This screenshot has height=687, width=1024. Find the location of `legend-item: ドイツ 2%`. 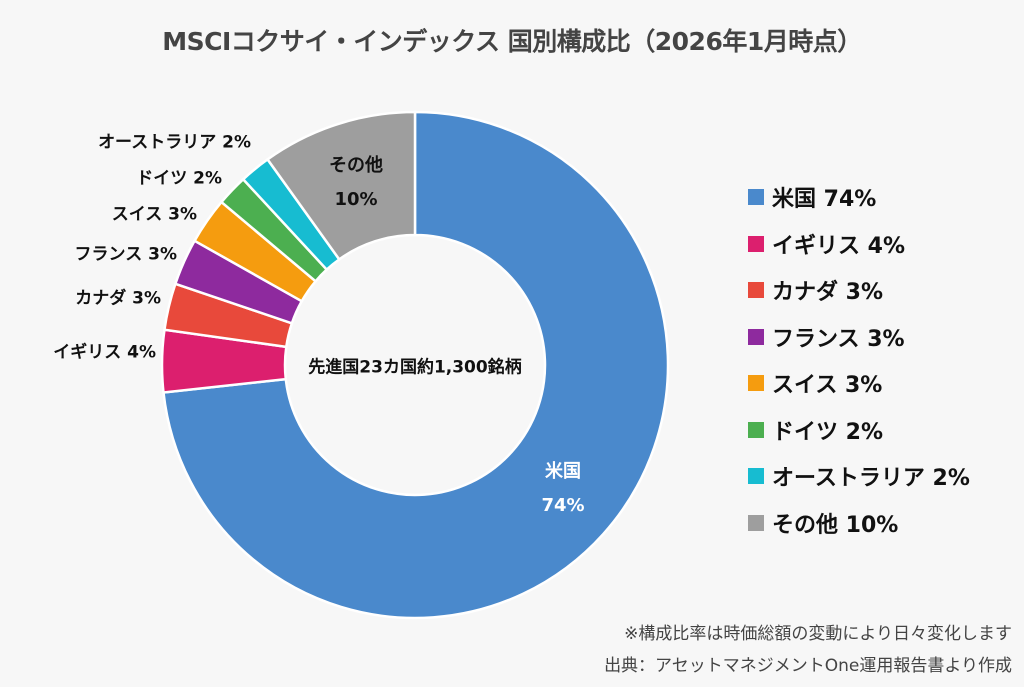

legend-item: ドイツ 2% is located at coordinates (859, 430).